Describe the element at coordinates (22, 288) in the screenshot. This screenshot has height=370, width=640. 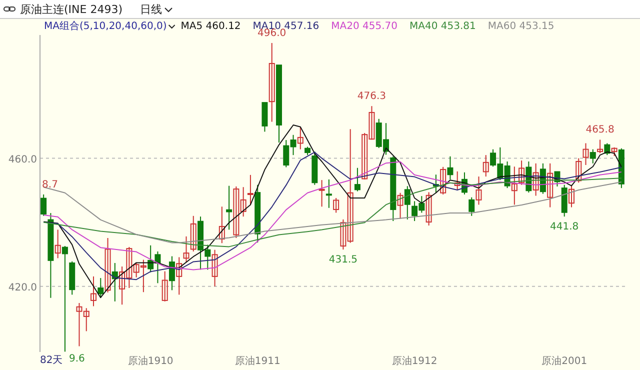
I see `y-tick-label: 420.0` at that location.